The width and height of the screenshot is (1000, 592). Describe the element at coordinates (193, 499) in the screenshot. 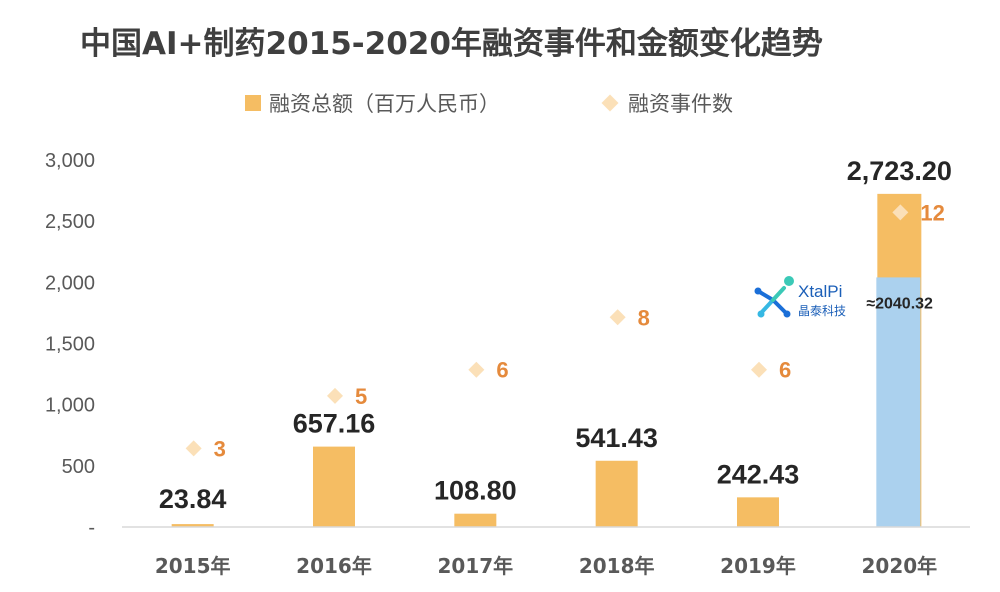

I see `bar-value-label: 23.84` at that location.